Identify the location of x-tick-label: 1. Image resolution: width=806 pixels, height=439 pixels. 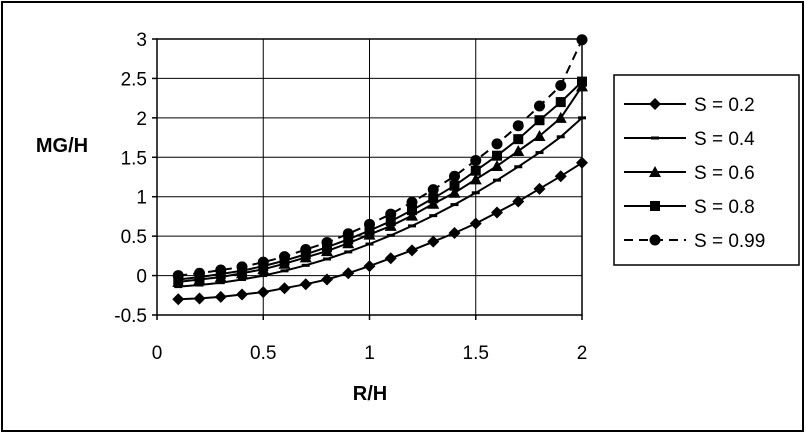
(369, 353).